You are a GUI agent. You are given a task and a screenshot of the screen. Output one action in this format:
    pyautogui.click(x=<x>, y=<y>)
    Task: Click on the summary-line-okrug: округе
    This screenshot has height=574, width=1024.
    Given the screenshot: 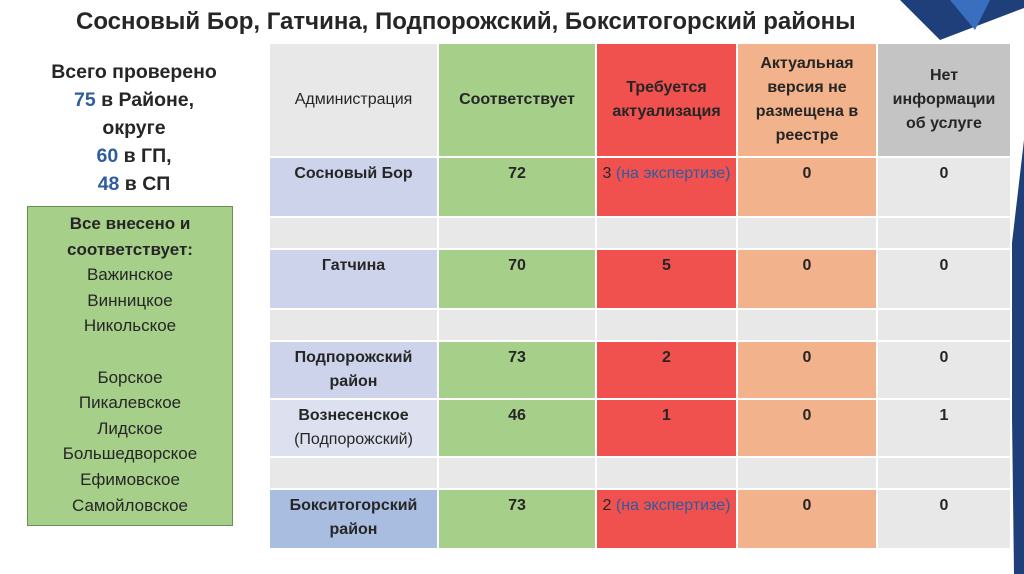 What is the action you would take?
    pyautogui.click(x=134, y=128)
    